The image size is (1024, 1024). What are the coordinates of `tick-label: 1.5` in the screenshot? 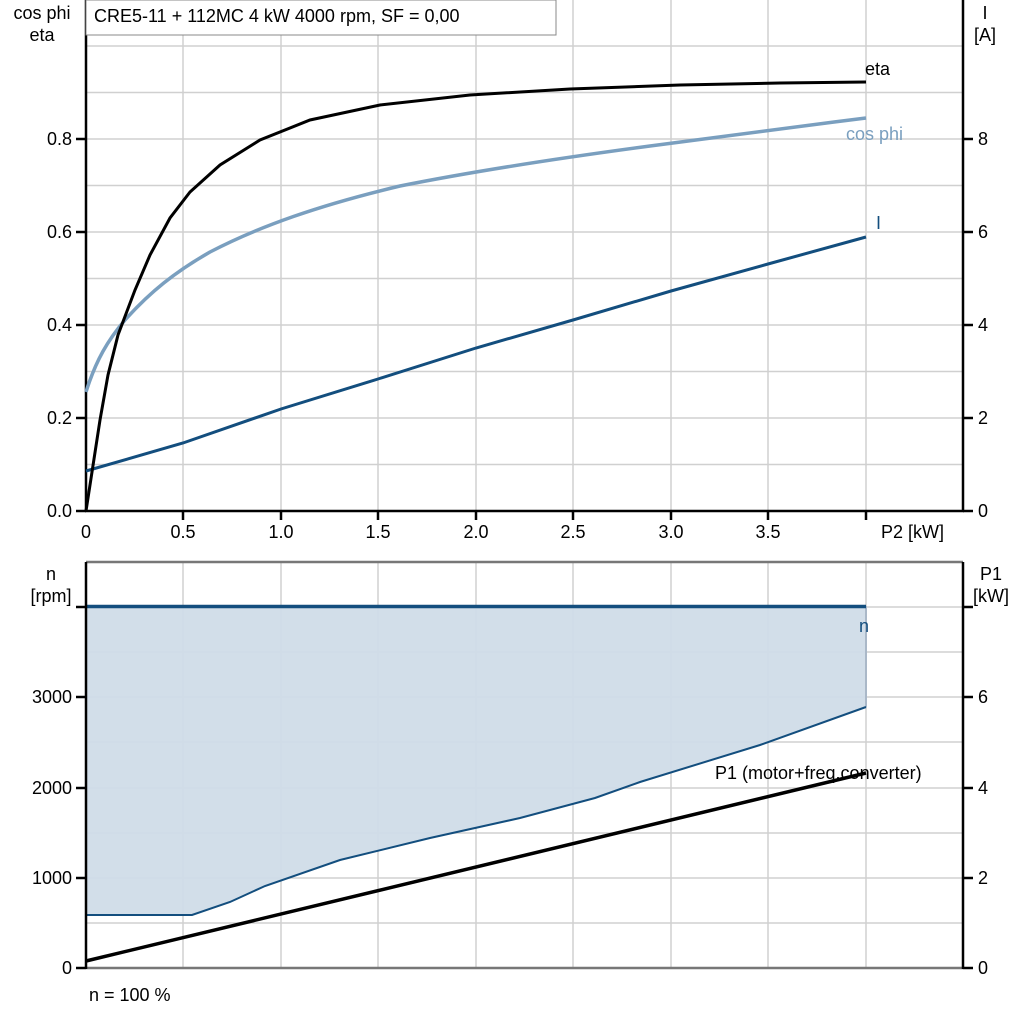 It's located at (377, 532).